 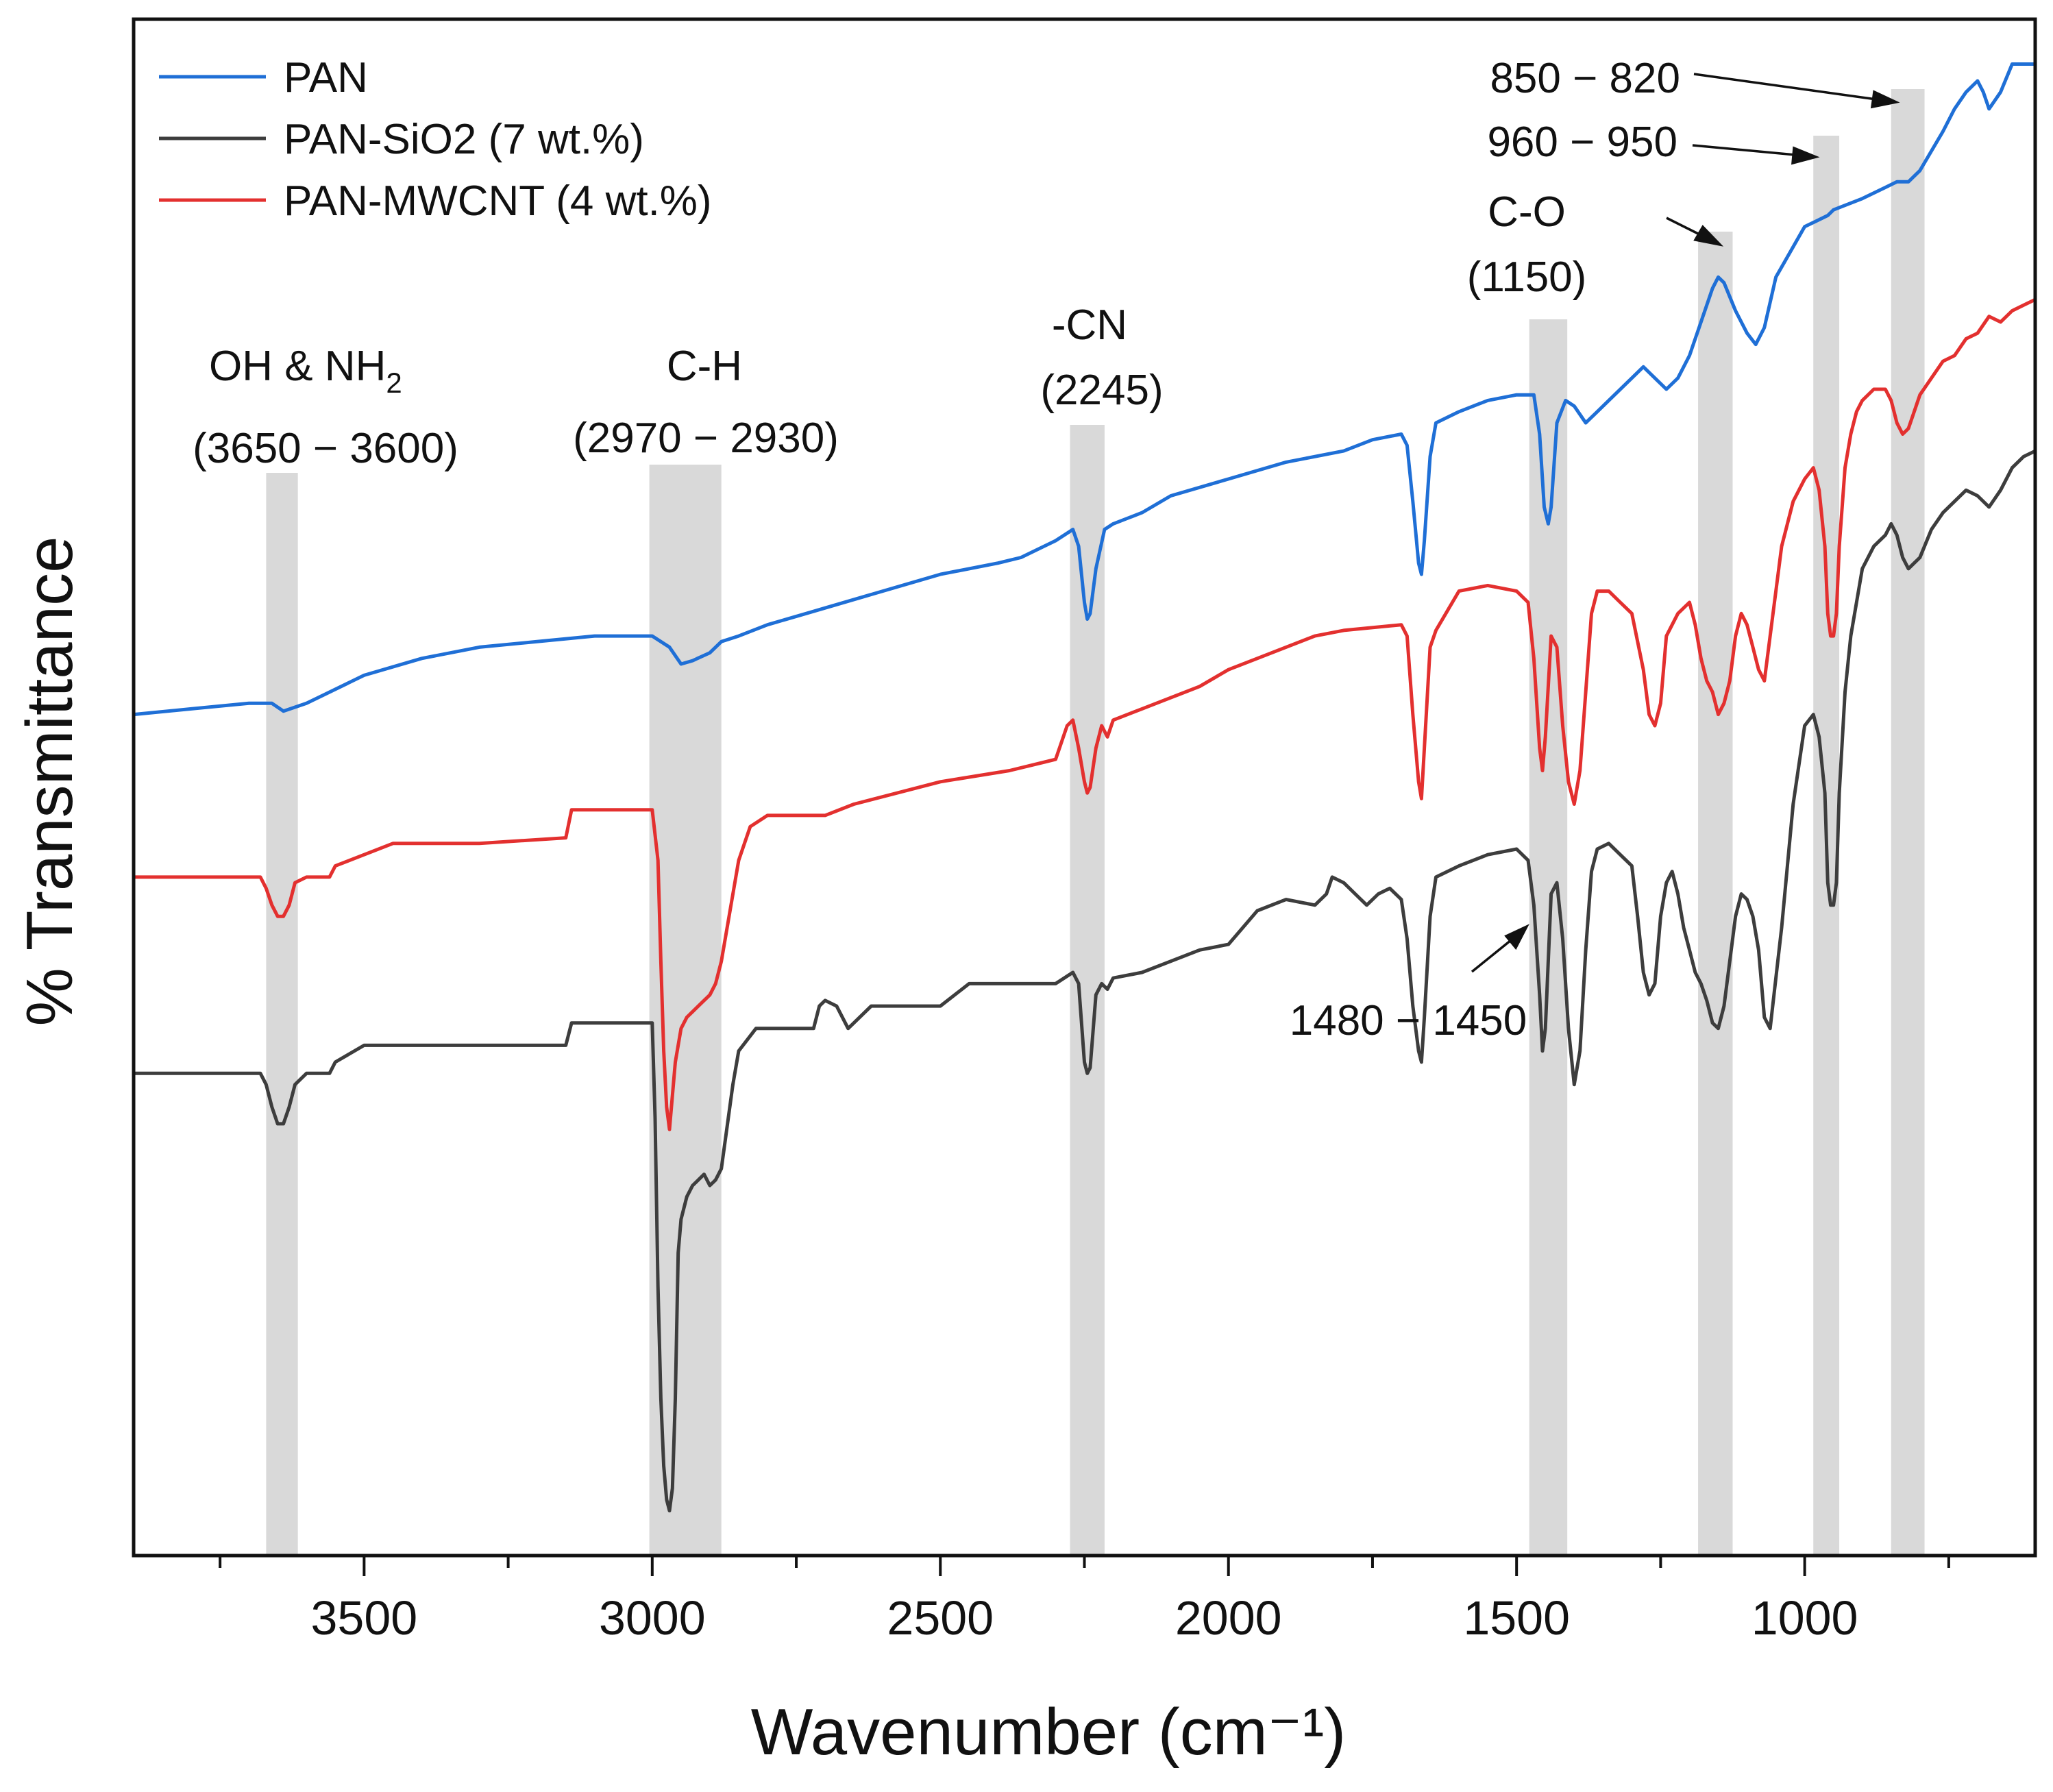 I want to click on x-tick-label-3000: 3000, so click(x=652, y=1618).